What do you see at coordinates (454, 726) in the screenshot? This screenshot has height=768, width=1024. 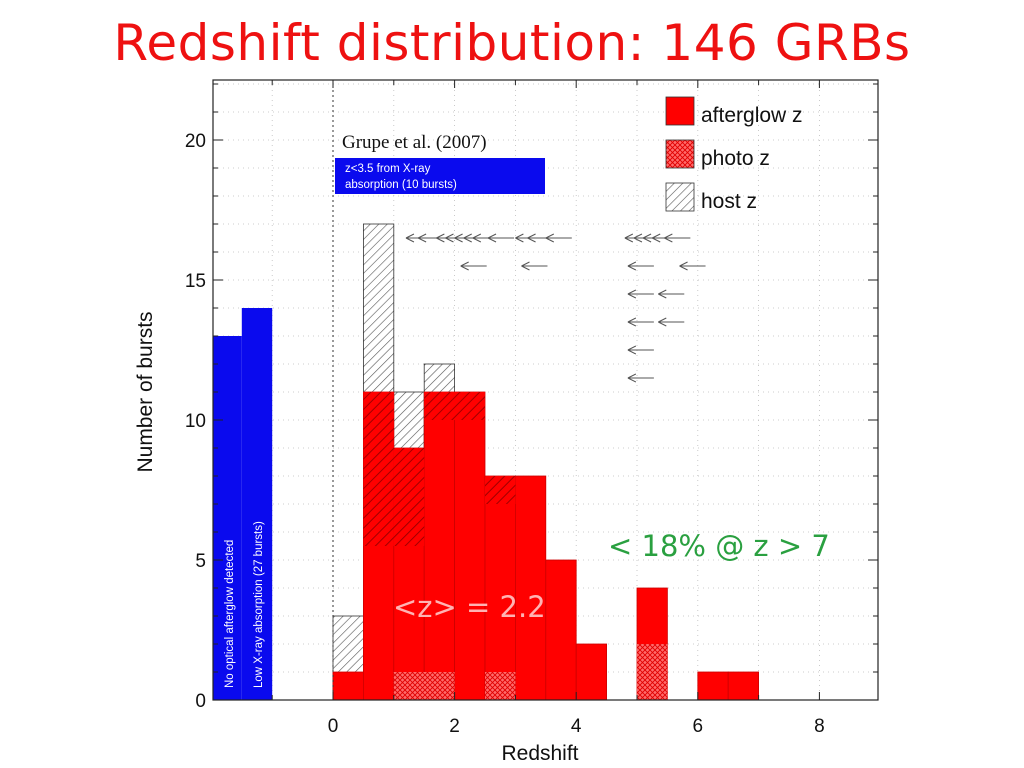 I see `x-tick-label: 2` at bounding box center [454, 726].